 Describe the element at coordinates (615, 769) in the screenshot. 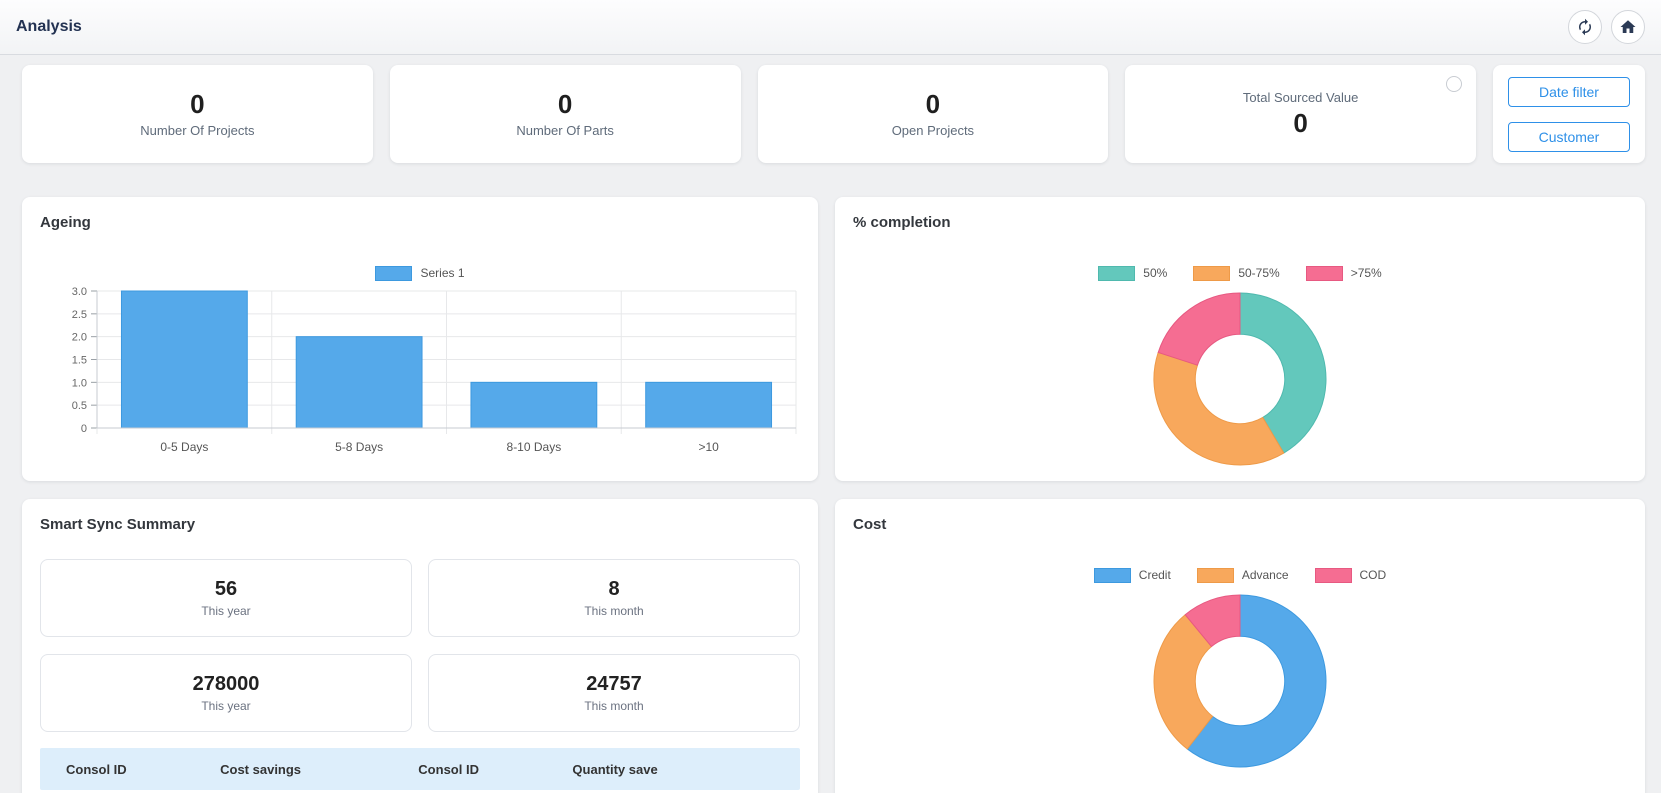

I see `column-header-quantity-save: Quantity save` at that location.